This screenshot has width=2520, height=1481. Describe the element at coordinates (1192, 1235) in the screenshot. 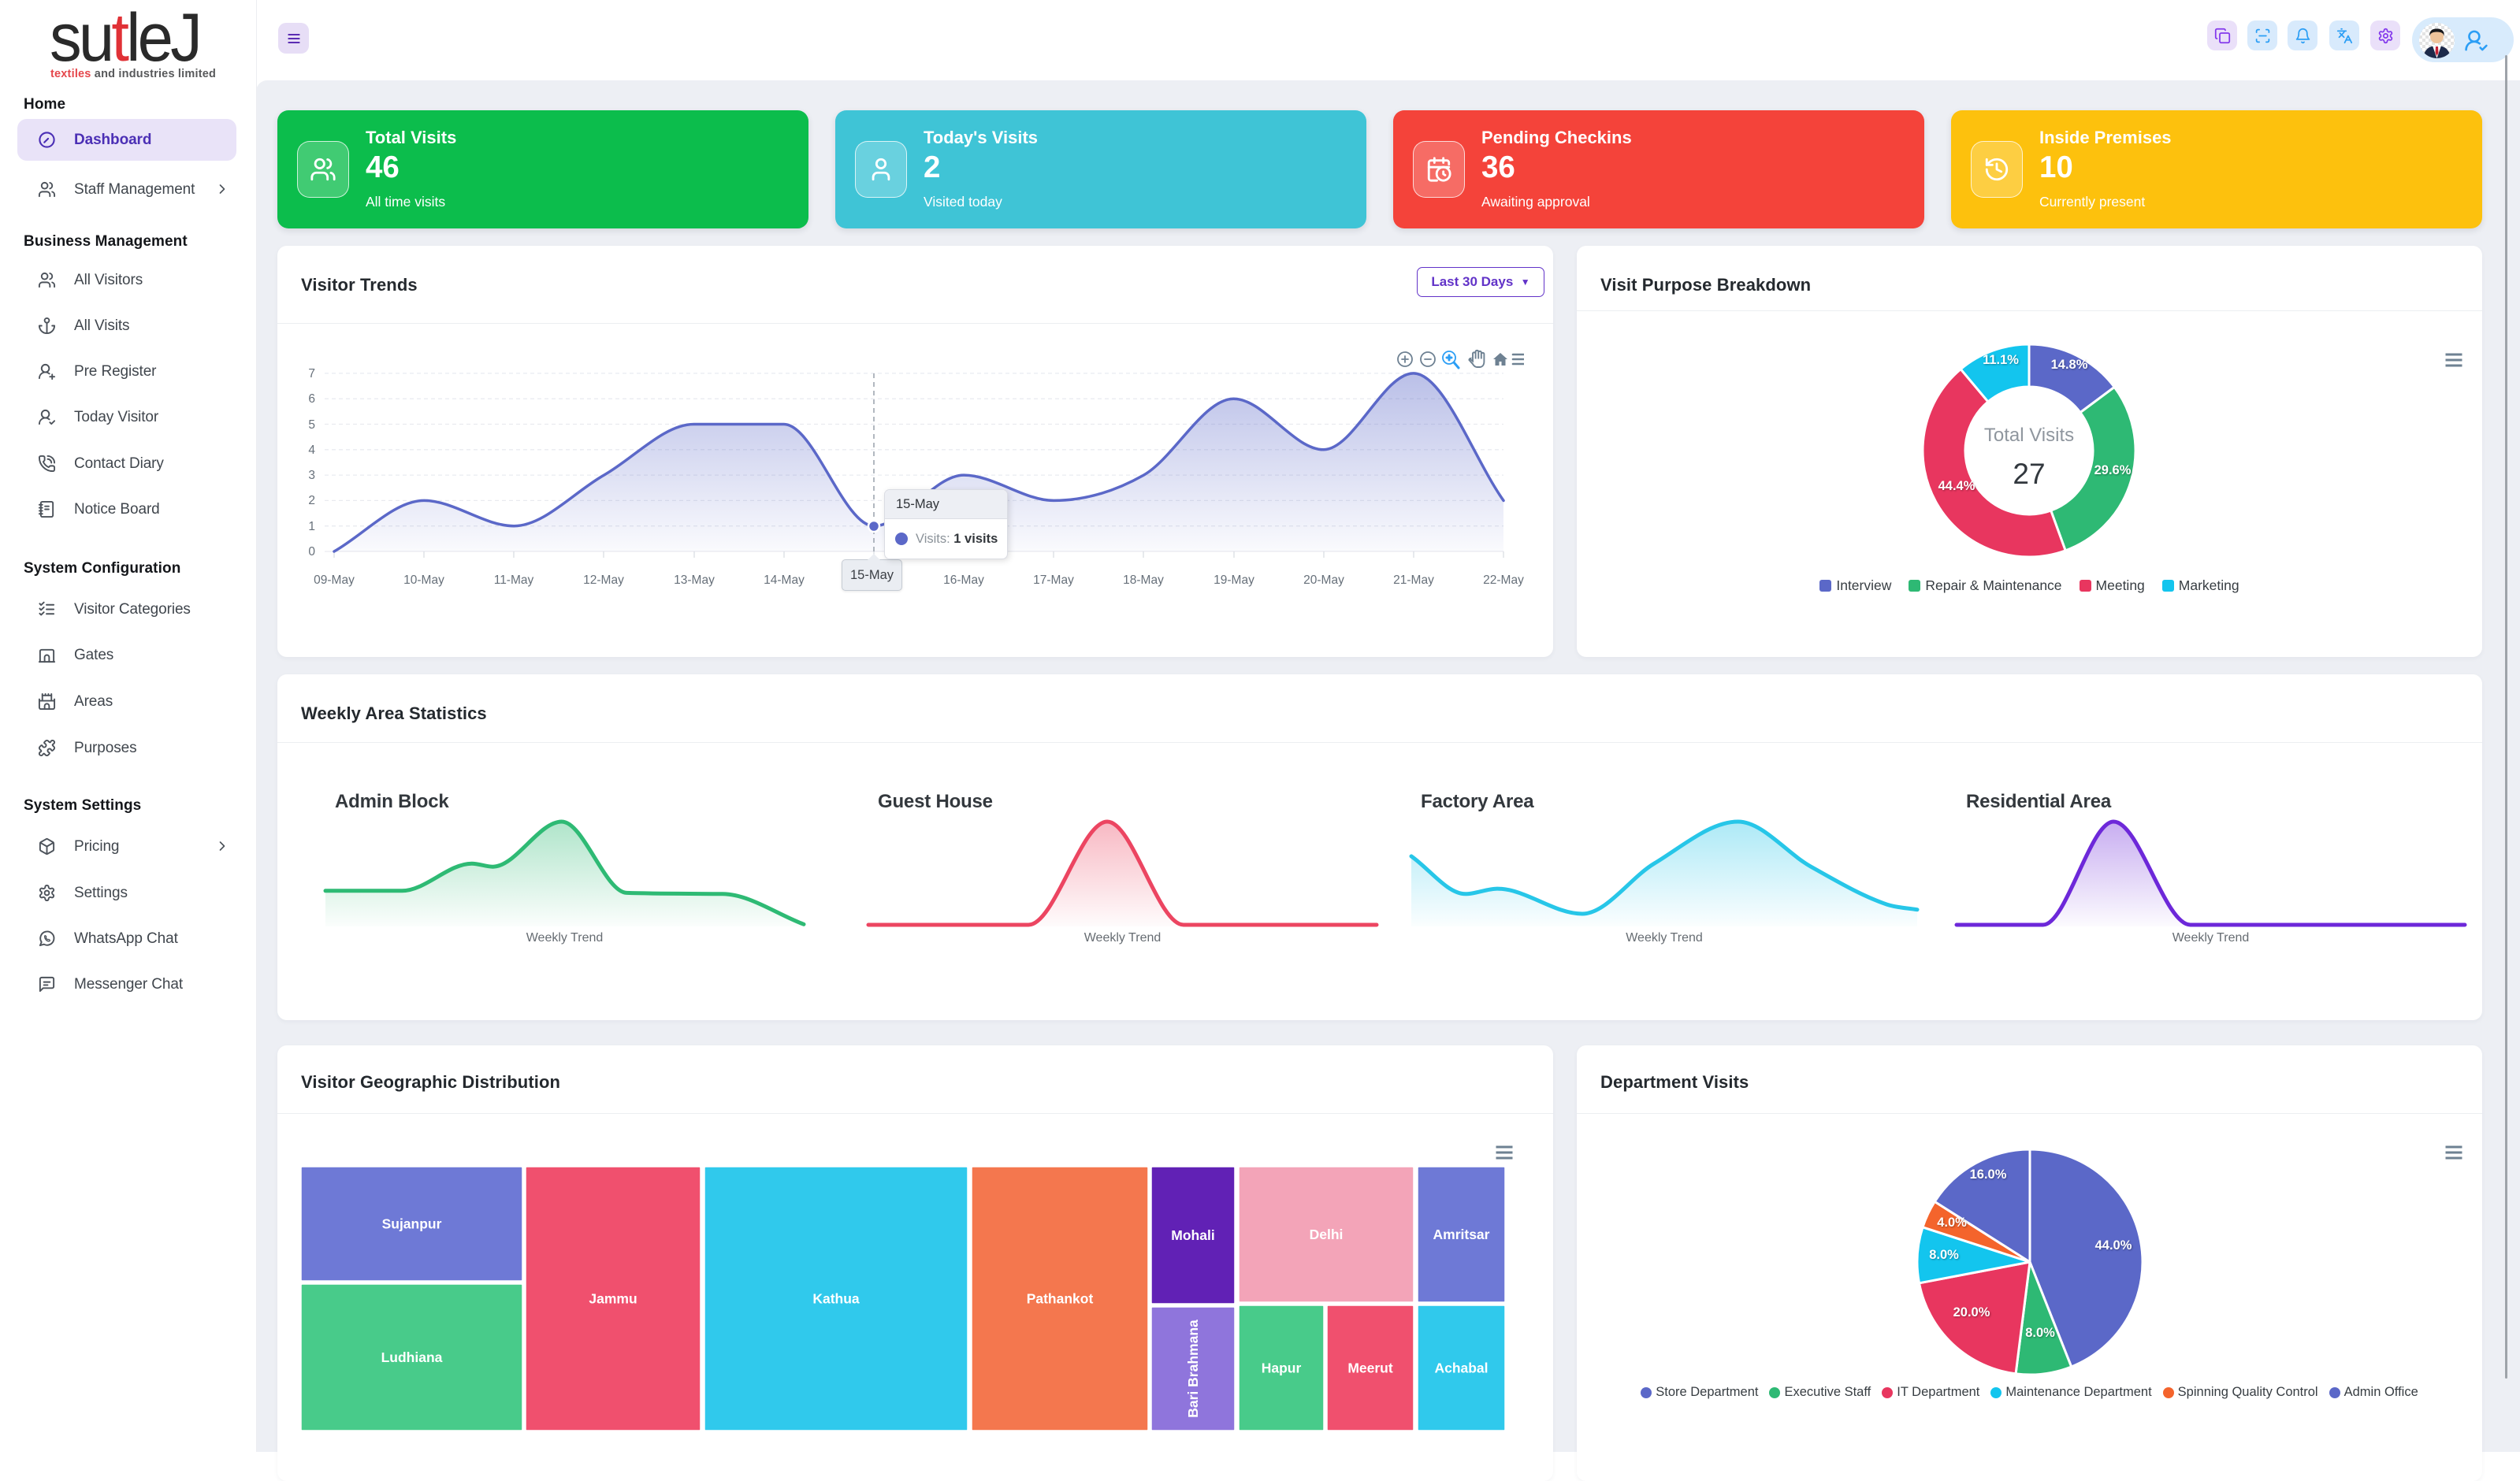

I see `svg-text: Mohali` at that location.